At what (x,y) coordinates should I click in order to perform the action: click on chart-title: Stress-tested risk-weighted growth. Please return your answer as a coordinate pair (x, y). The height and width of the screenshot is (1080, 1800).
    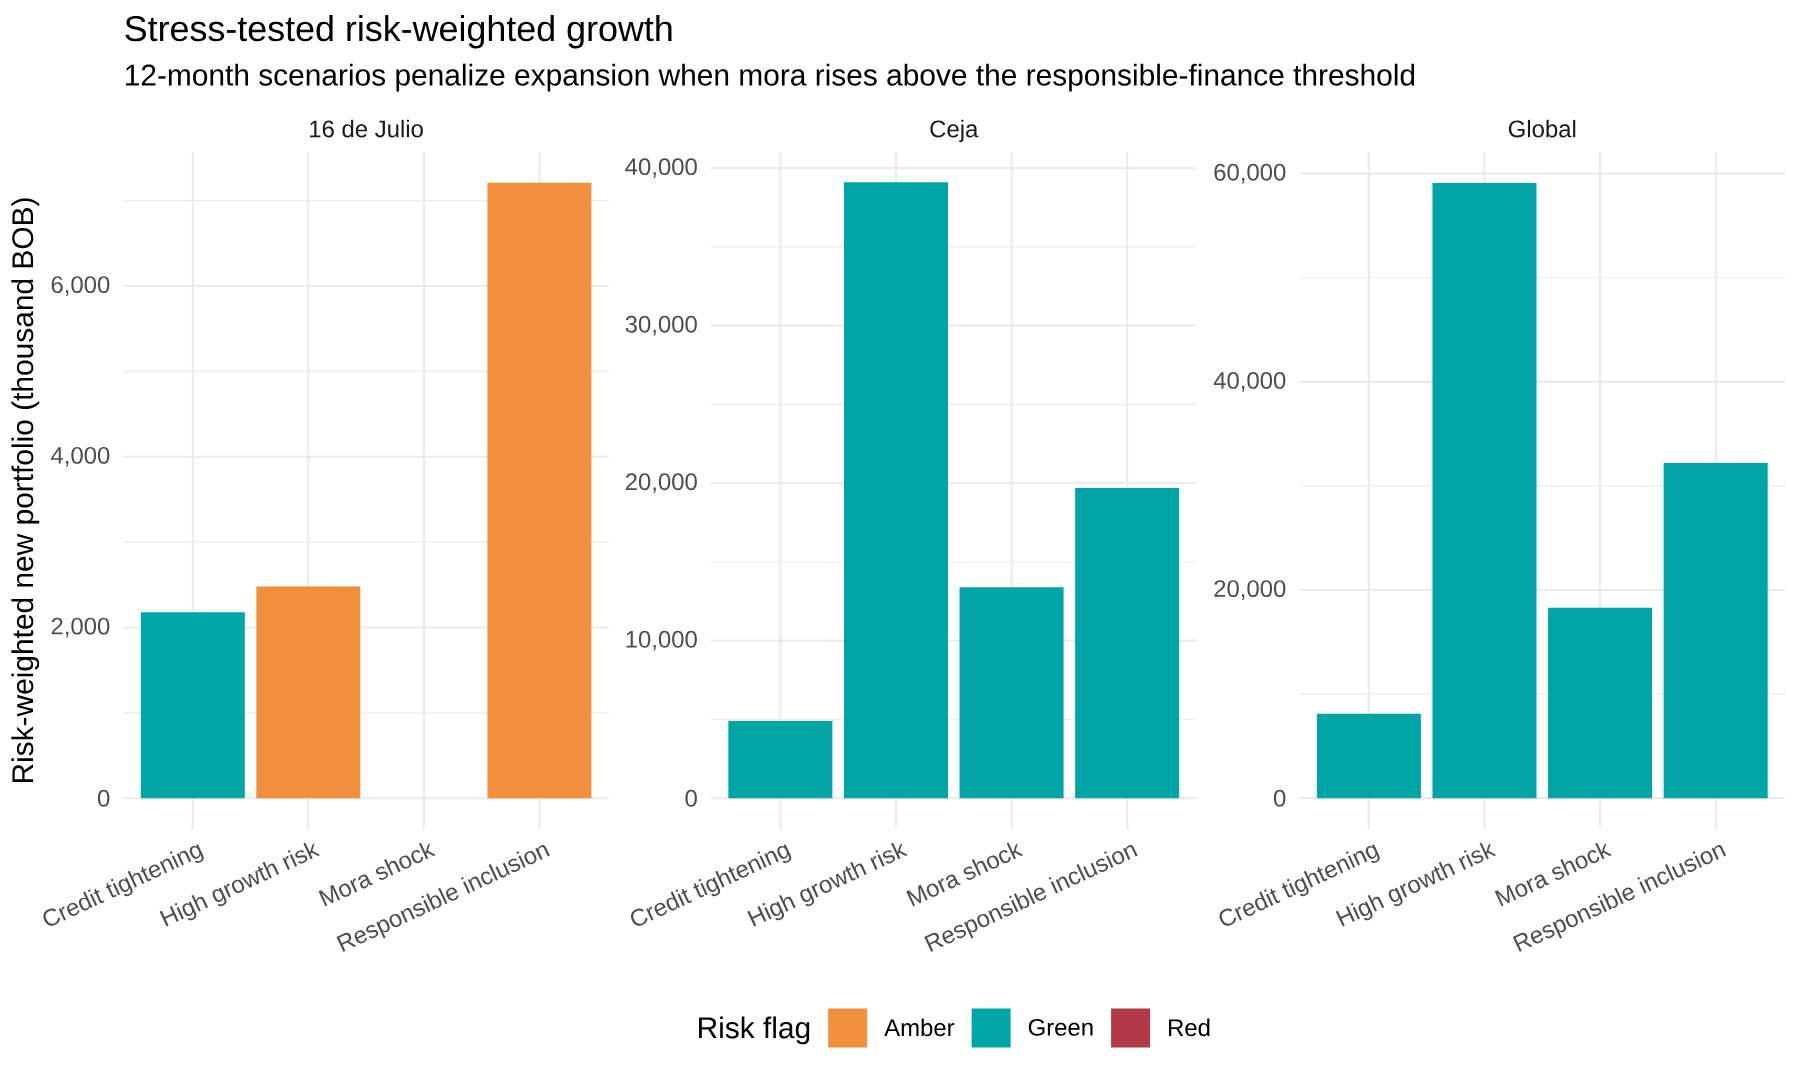
    Looking at the image, I should click on (398, 32).